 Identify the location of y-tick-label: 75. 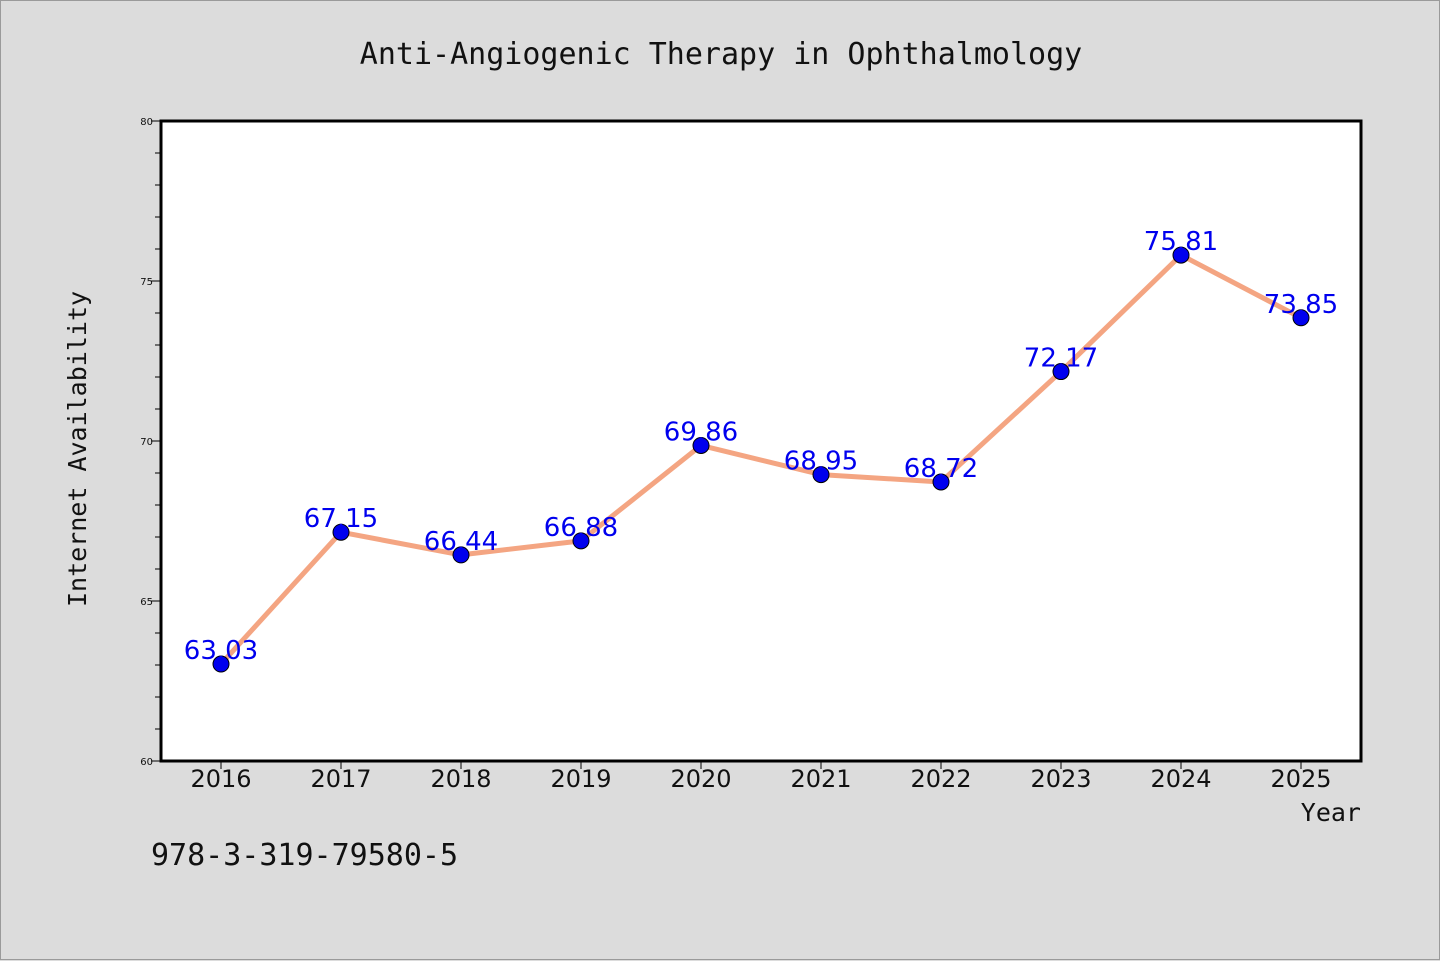
(146, 282).